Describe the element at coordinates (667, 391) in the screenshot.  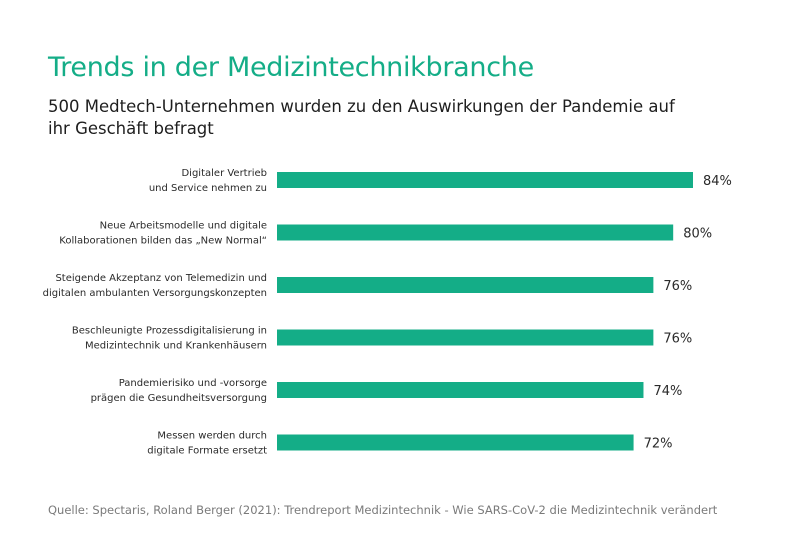
I see `value-label: 74%` at that location.